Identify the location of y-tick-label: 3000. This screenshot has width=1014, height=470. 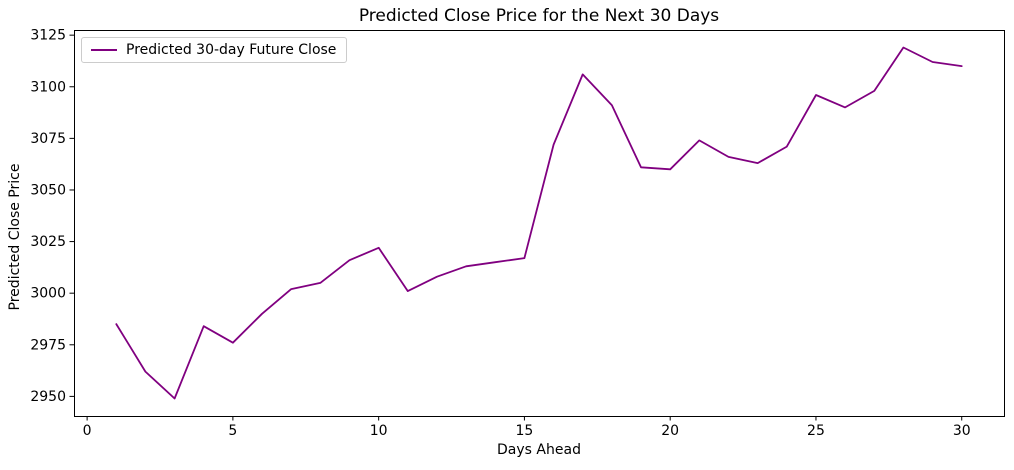
(48, 294).